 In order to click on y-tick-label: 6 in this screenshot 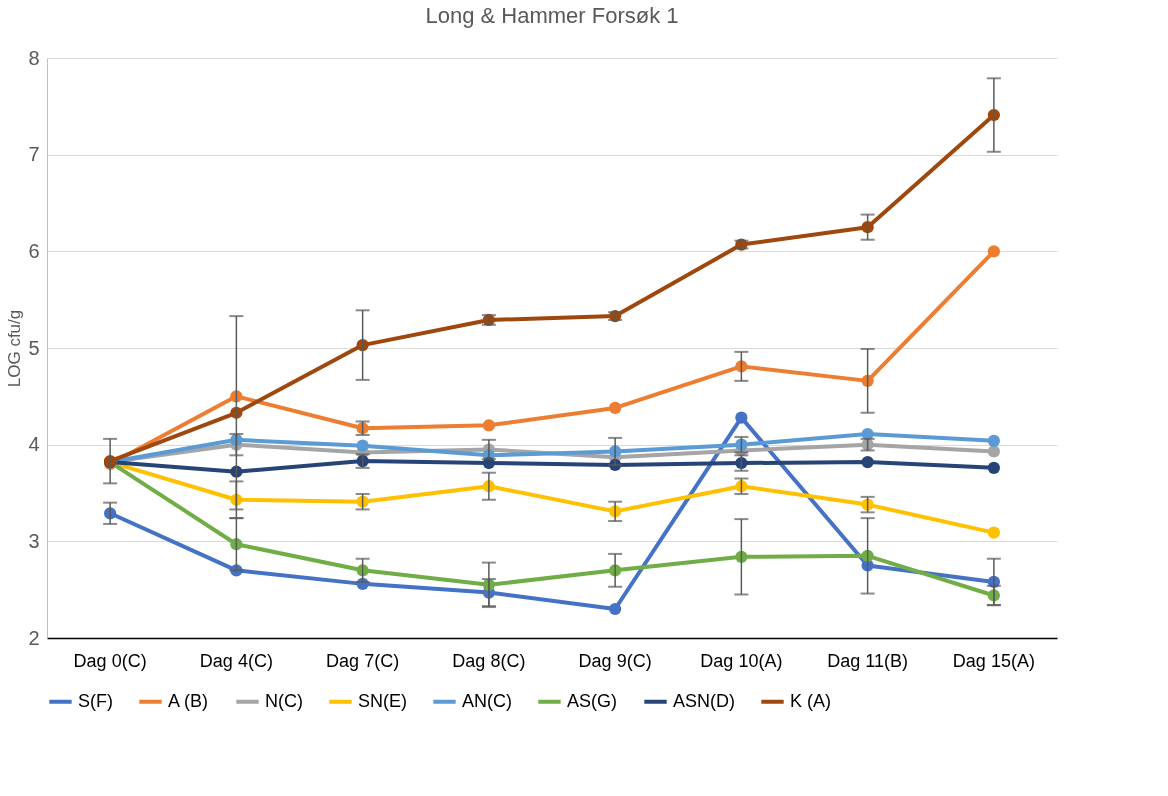, I will do `click(34, 250)`.